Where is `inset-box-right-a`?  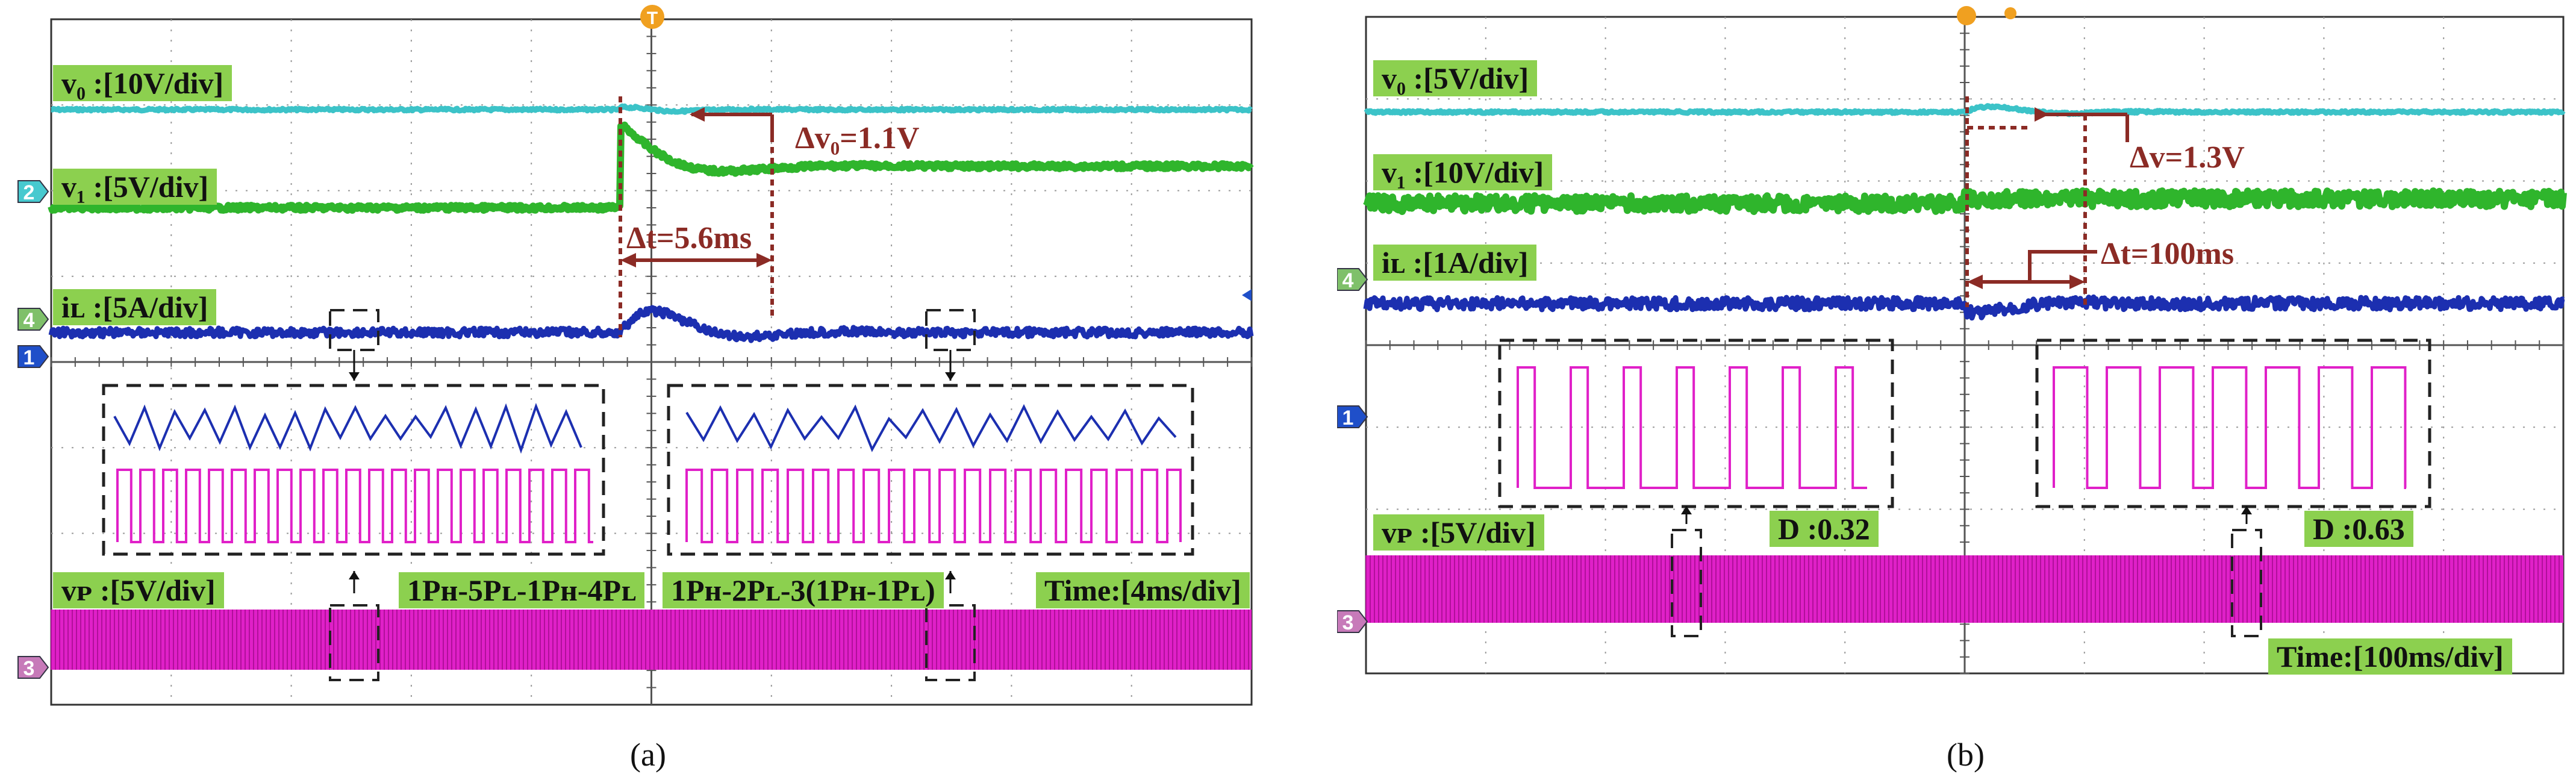
inset-box-right-a is located at coordinates (930, 470).